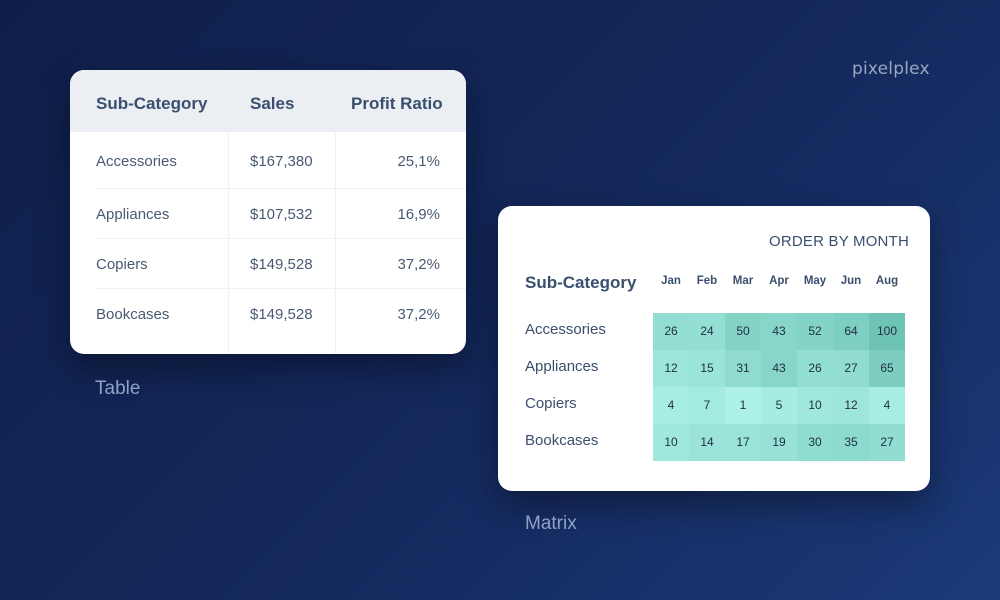  I want to click on matrix-cell: 65, so click(887, 368).